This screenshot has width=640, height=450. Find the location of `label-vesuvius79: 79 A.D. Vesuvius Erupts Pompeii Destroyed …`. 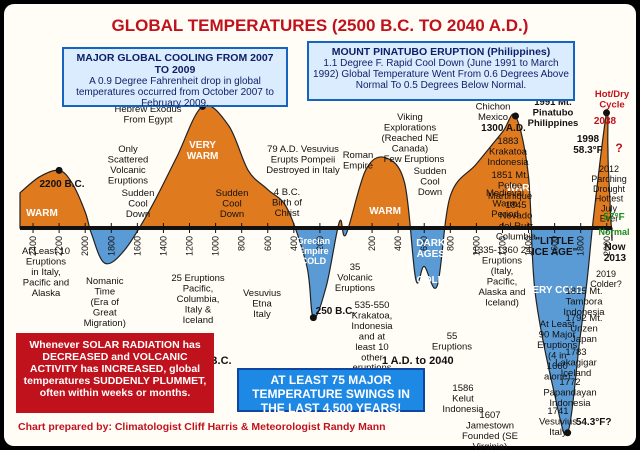

label-vesuvius79: 79 A.D. Vesuvius Erupts Pompeii Destroyed … is located at coordinates (303, 160).